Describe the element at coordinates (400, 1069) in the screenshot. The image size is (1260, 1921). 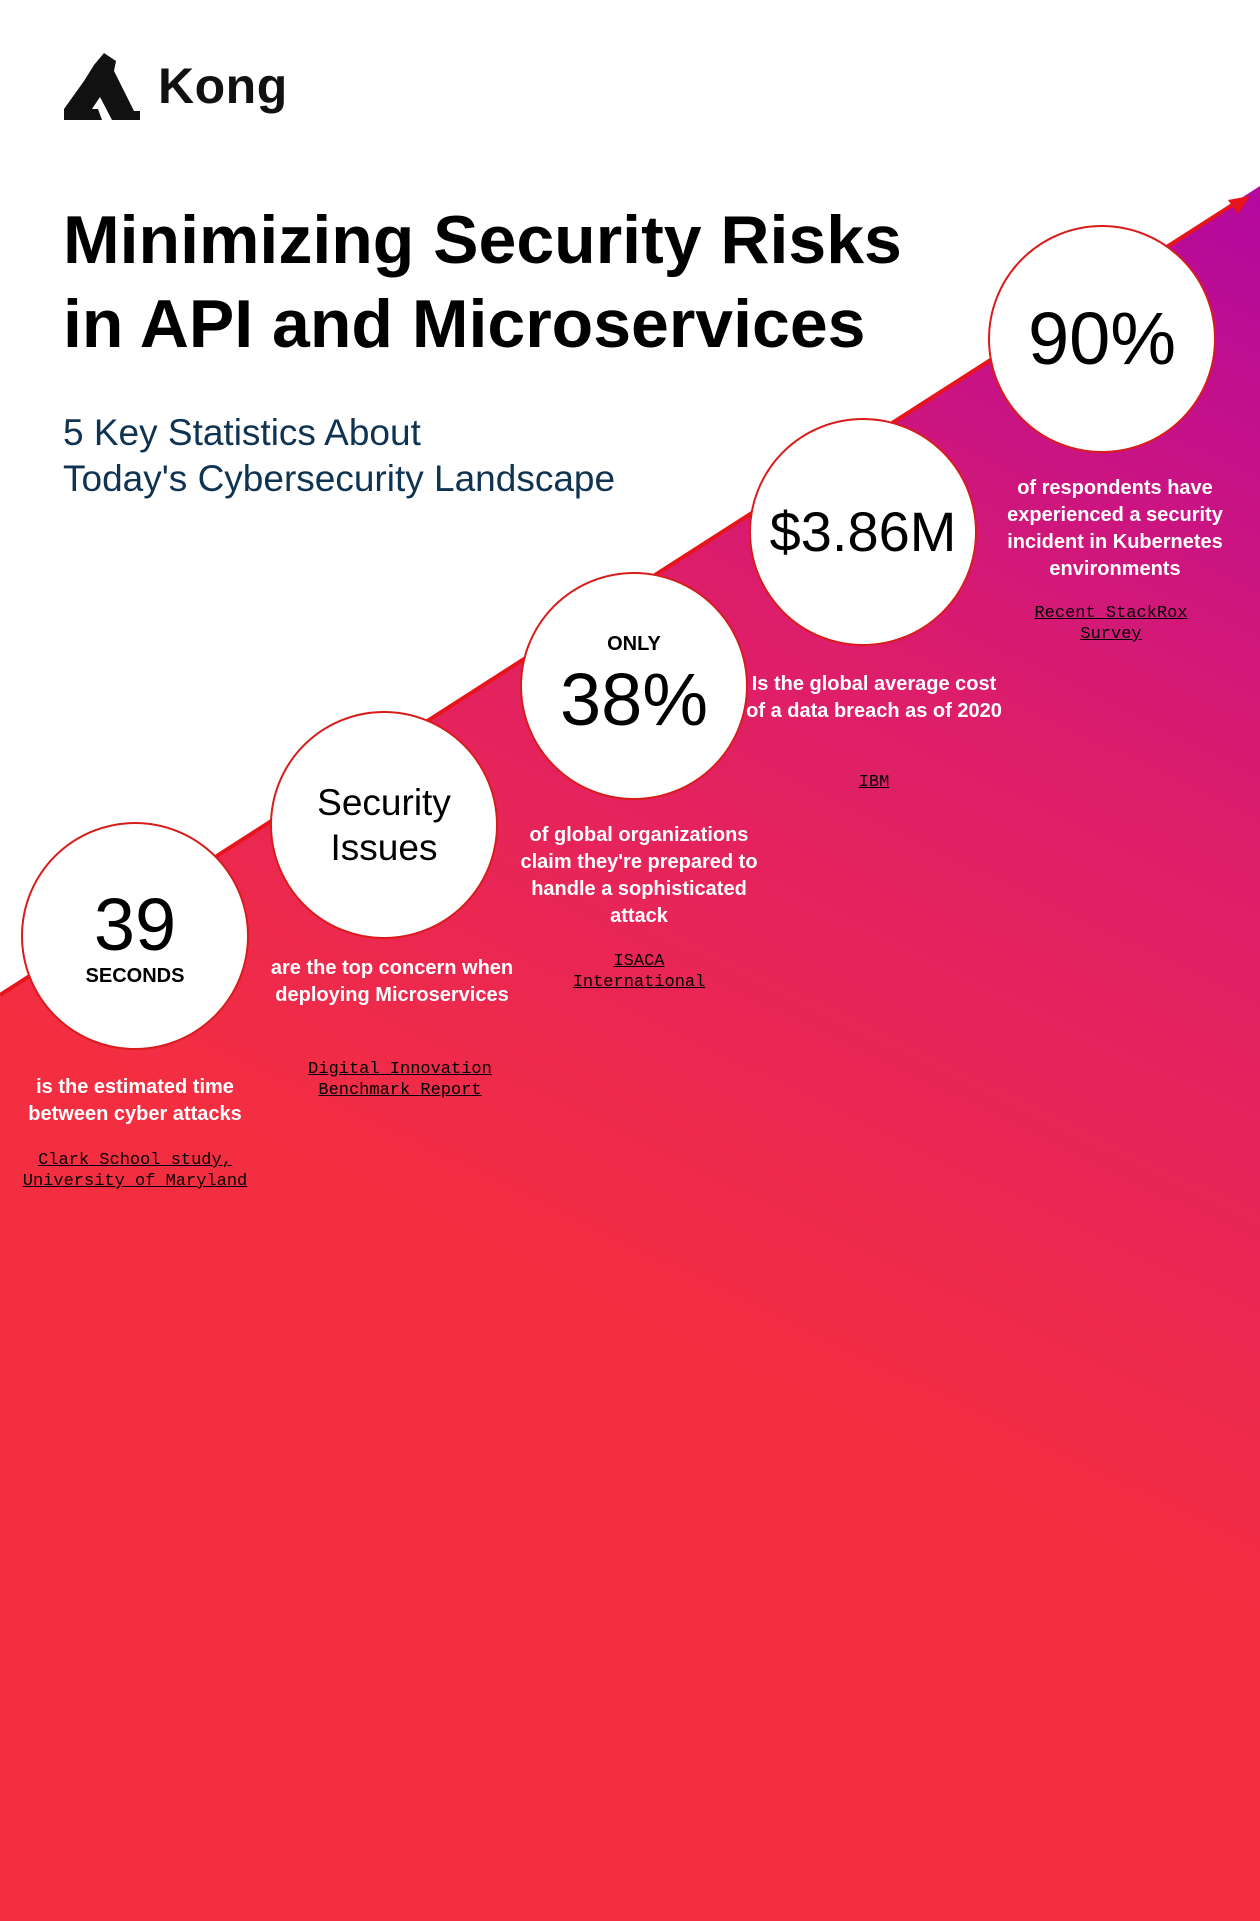
I see `source-line: Digital Innovation` at that location.